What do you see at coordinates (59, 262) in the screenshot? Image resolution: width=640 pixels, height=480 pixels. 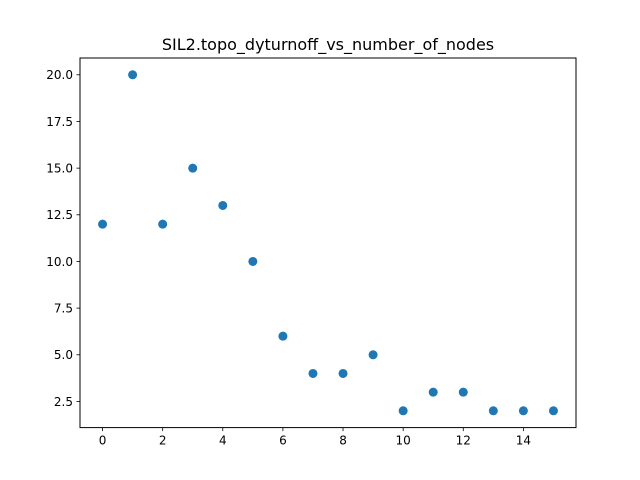 I see `y-tick-label: 10.0` at bounding box center [59, 262].